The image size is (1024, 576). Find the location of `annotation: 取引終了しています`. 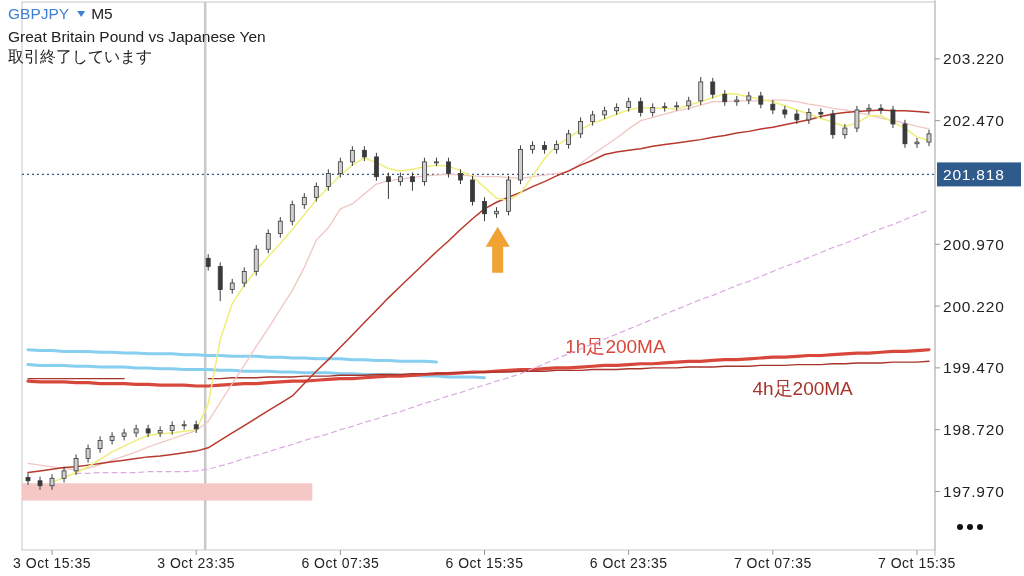

annotation: 取引終了しています is located at coordinates (80, 56).